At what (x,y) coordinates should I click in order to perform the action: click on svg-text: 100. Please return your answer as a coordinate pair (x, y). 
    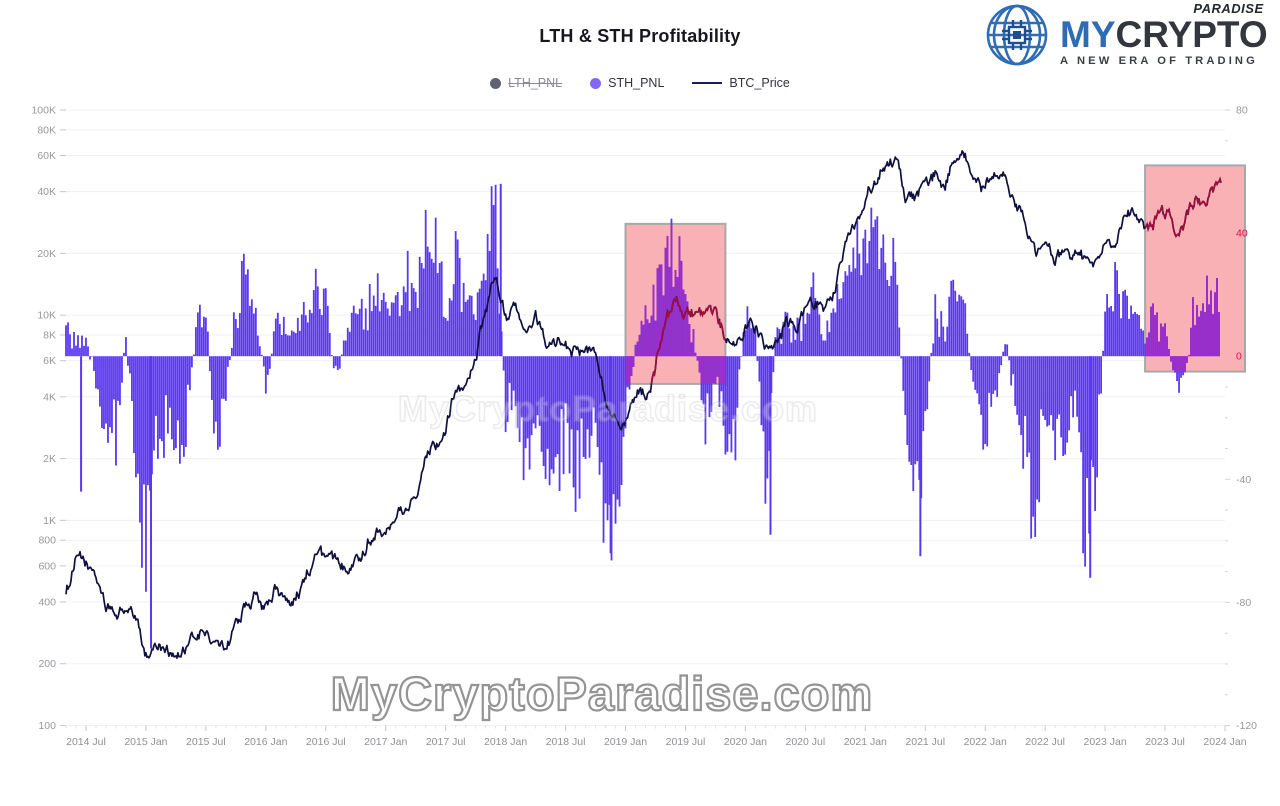
    Looking at the image, I should click on (47, 726).